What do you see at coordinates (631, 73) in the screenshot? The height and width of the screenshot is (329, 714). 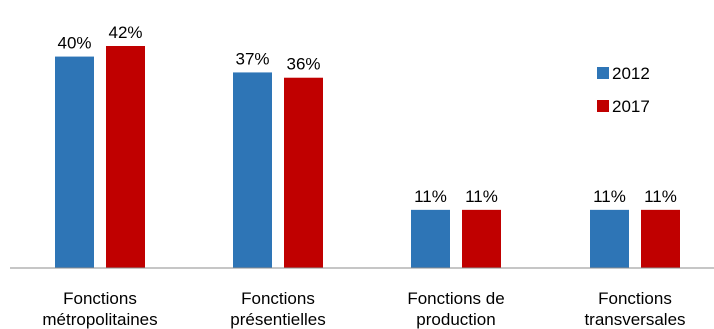 I see `legend-label-2012: 2012` at bounding box center [631, 73].